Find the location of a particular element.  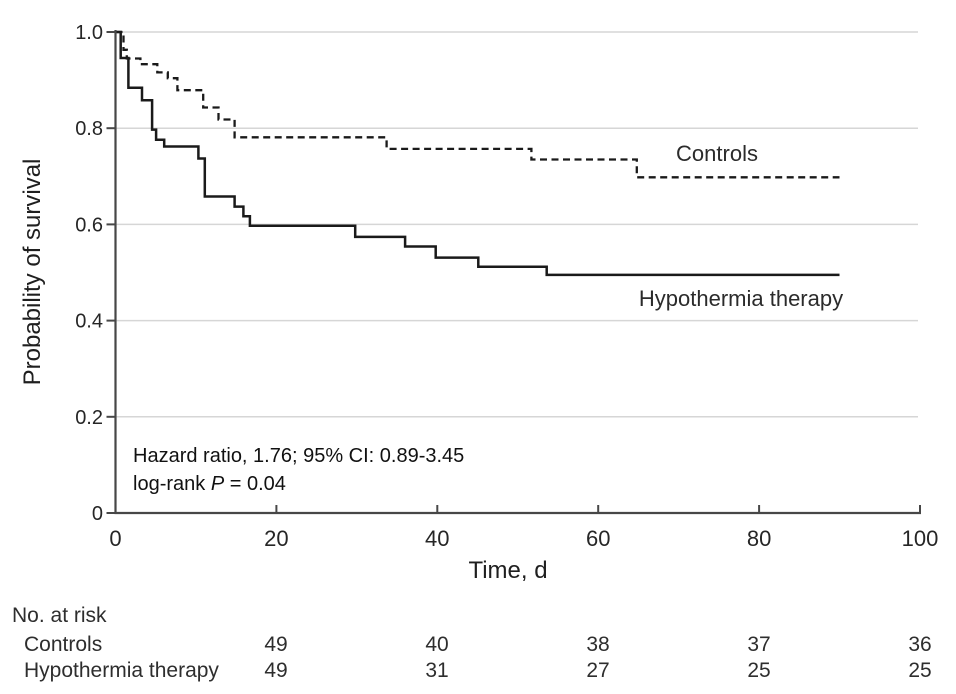

at-risk-count: 31 is located at coordinates (436, 670).